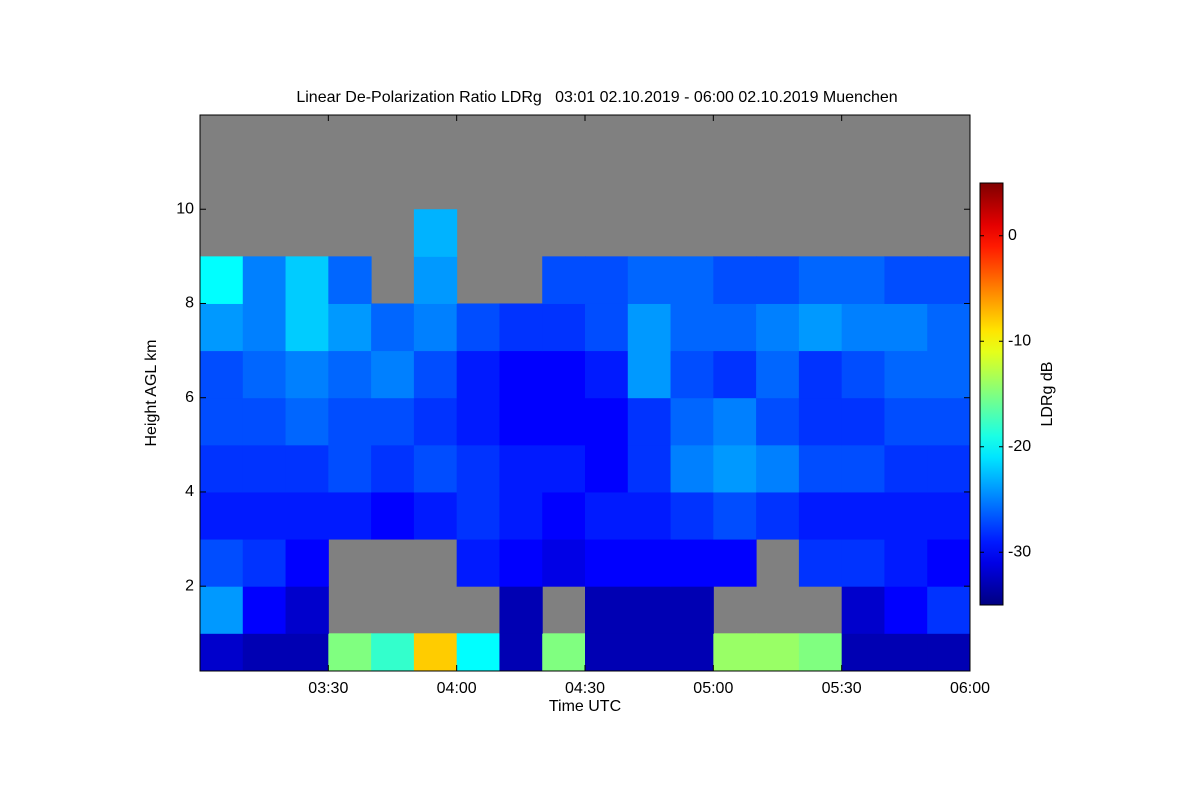 This screenshot has width=1200, height=805. Describe the element at coordinates (1012, 235) in the screenshot. I see `colorbar-tick-label: 0` at that location.